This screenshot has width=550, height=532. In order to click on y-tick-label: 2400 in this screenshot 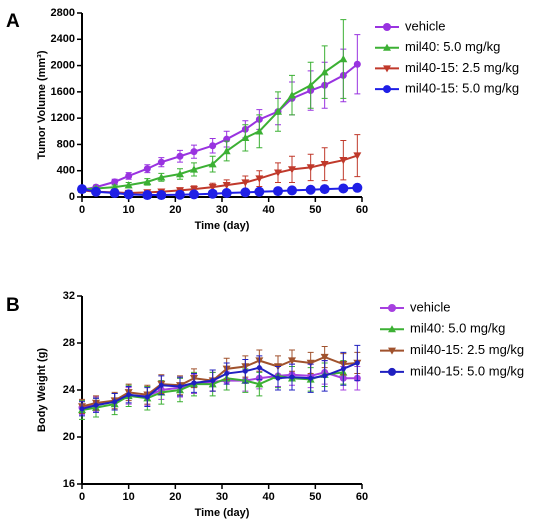, I will do `click(63, 39)`.